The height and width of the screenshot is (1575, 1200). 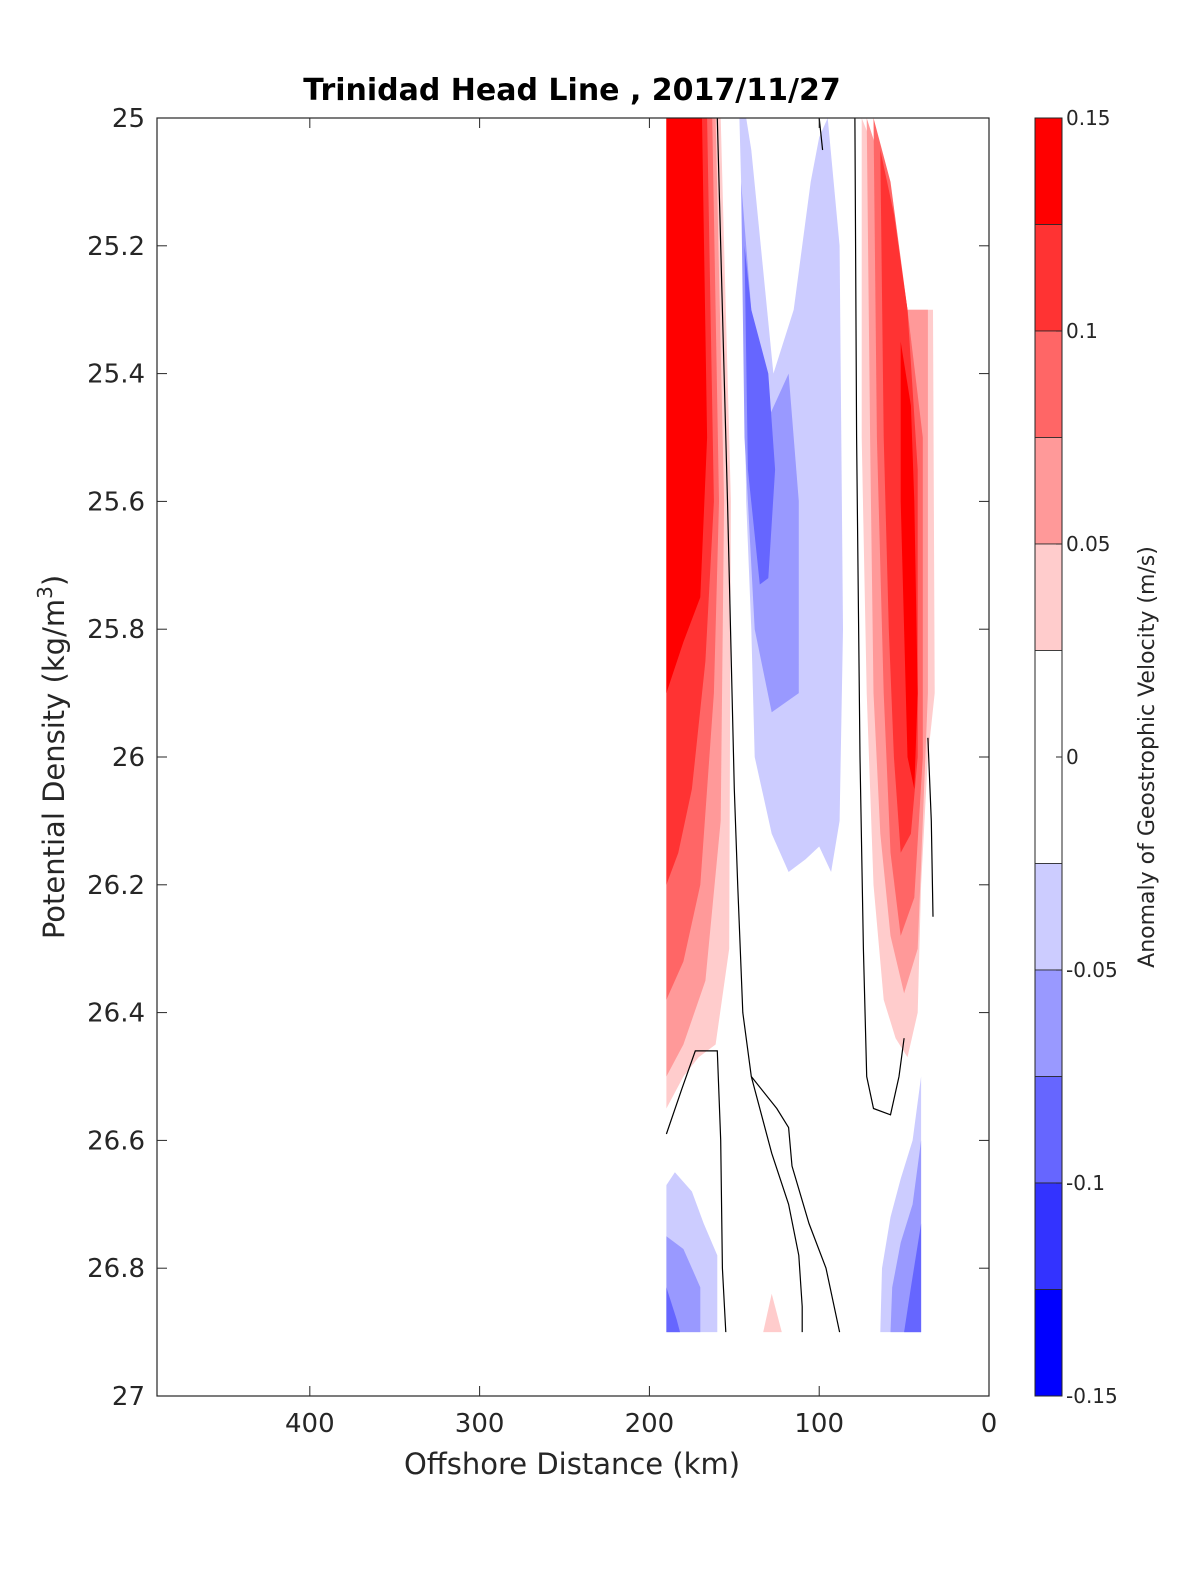 I want to click on y-tick-label: 27, so click(x=128, y=1397).